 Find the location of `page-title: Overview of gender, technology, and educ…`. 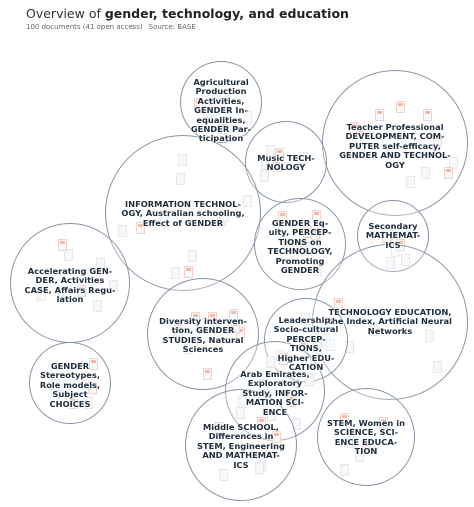

page-title: Overview of gender, technology, and educ… is located at coordinates (246, 13).